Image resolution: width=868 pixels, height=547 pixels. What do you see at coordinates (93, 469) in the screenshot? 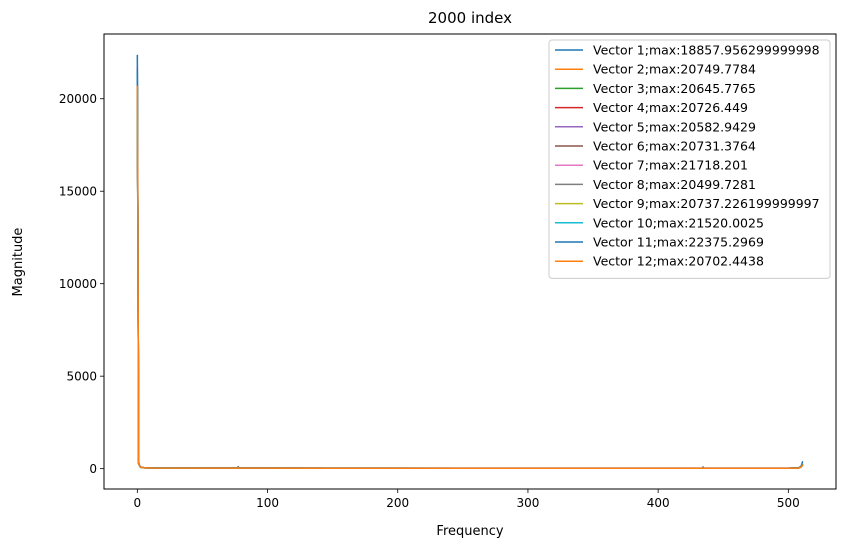
I see `y-tick-label: 0` at bounding box center [93, 469].